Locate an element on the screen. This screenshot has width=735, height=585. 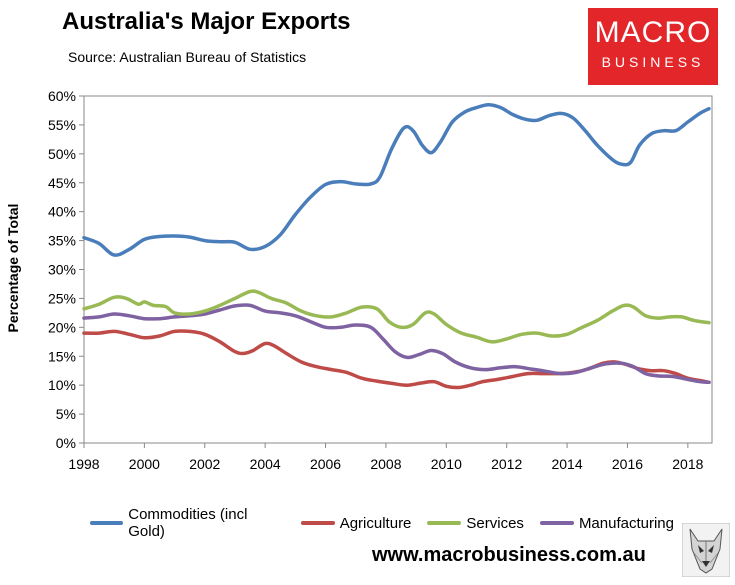
y-tick-label: 35% is located at coordinates (62, 241).